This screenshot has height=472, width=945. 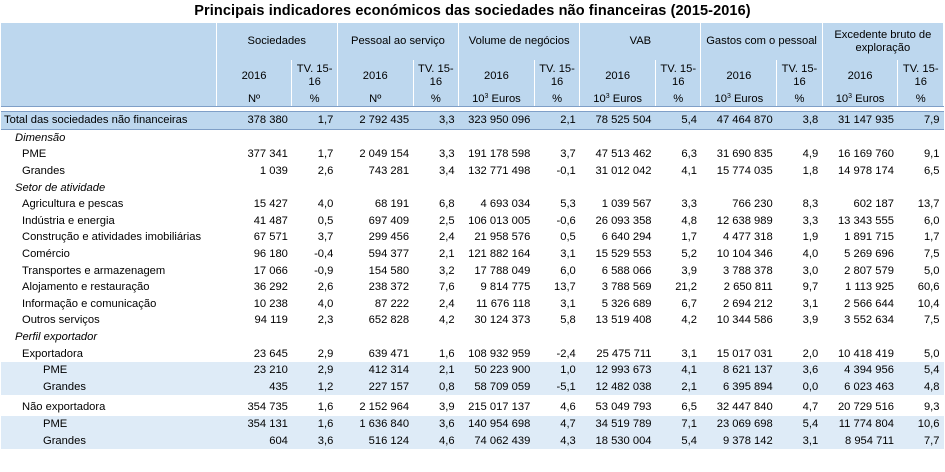 What do you see at coordinates (557, 424) in the screenshot?
I see `cell-rate: 4,7` at bounding box center [557, 424].